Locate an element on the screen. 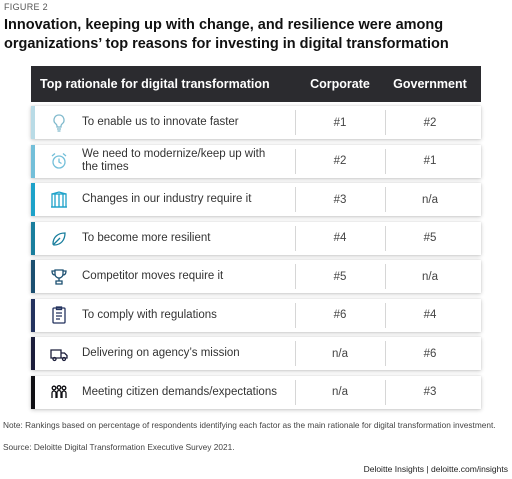 The width and height of the screenshot is (512, 479). government-rank: #6 is located at coordinates (430, 353).